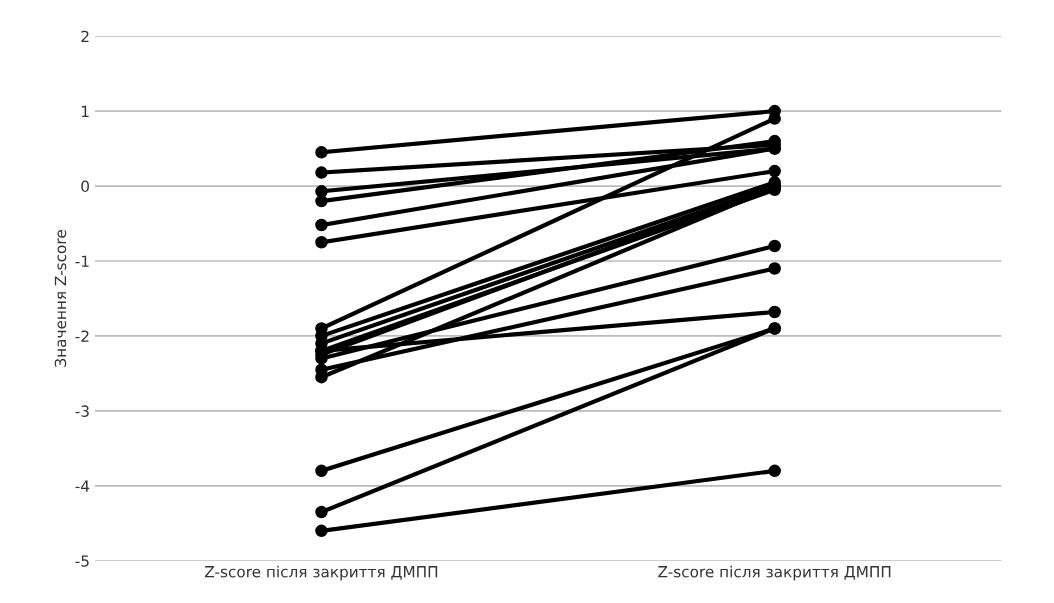 The height and width of the screenshot is (603, 1054). What do you see at coordinates (82, 336) in the screenshot?
I see `y-tick-label: -2` at bounding box center [82, 336].